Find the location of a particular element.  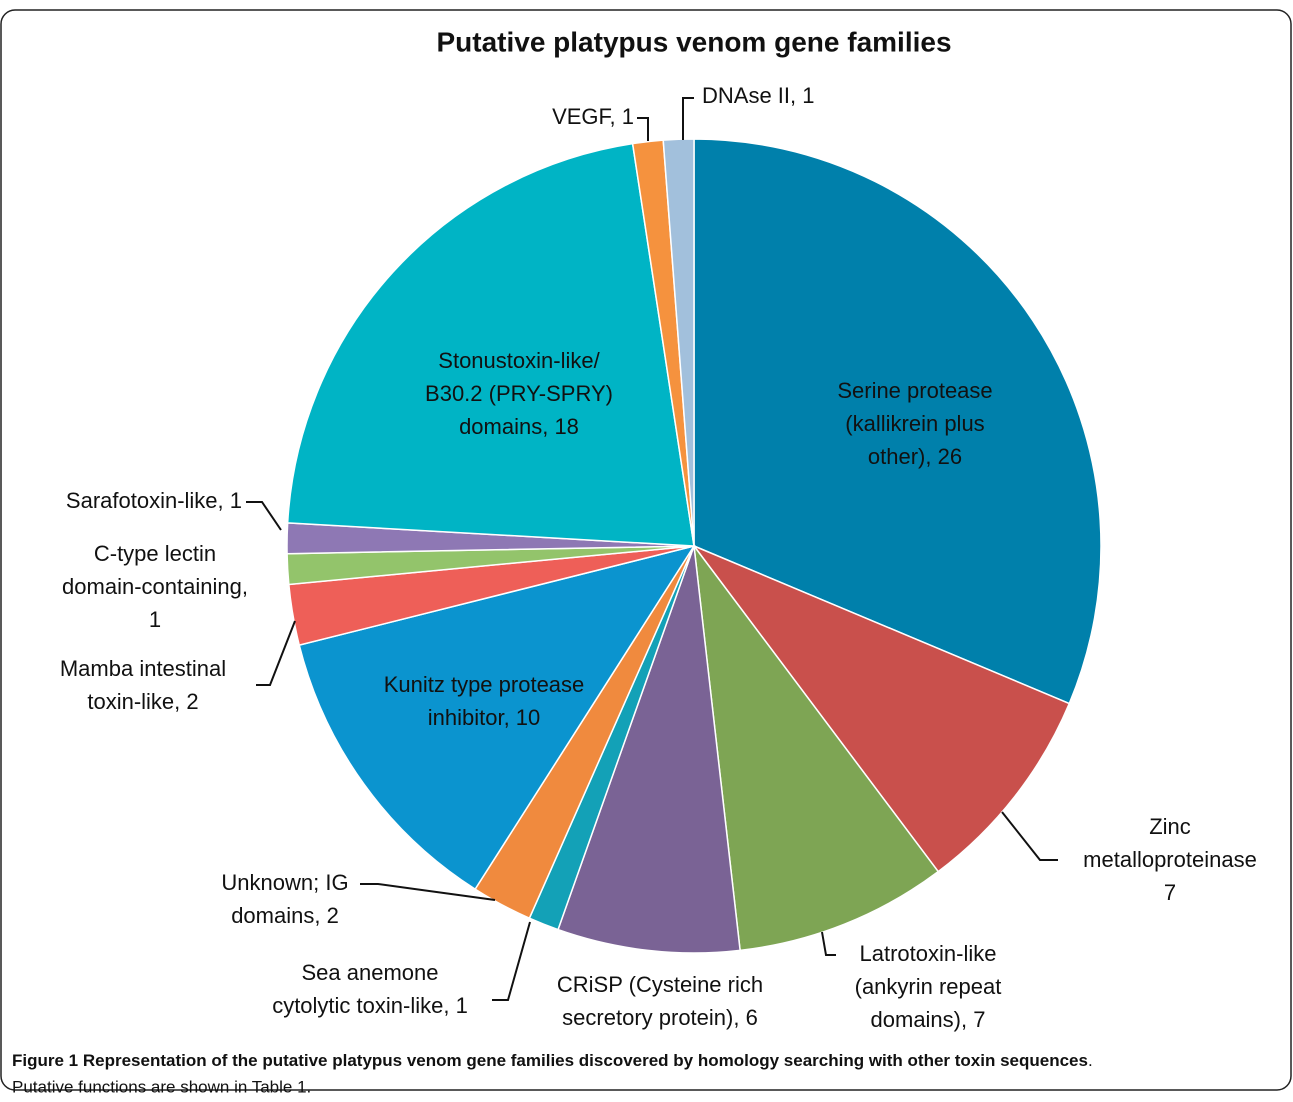

caption-label: Figure 1 is located at coordinates (45, 1060).